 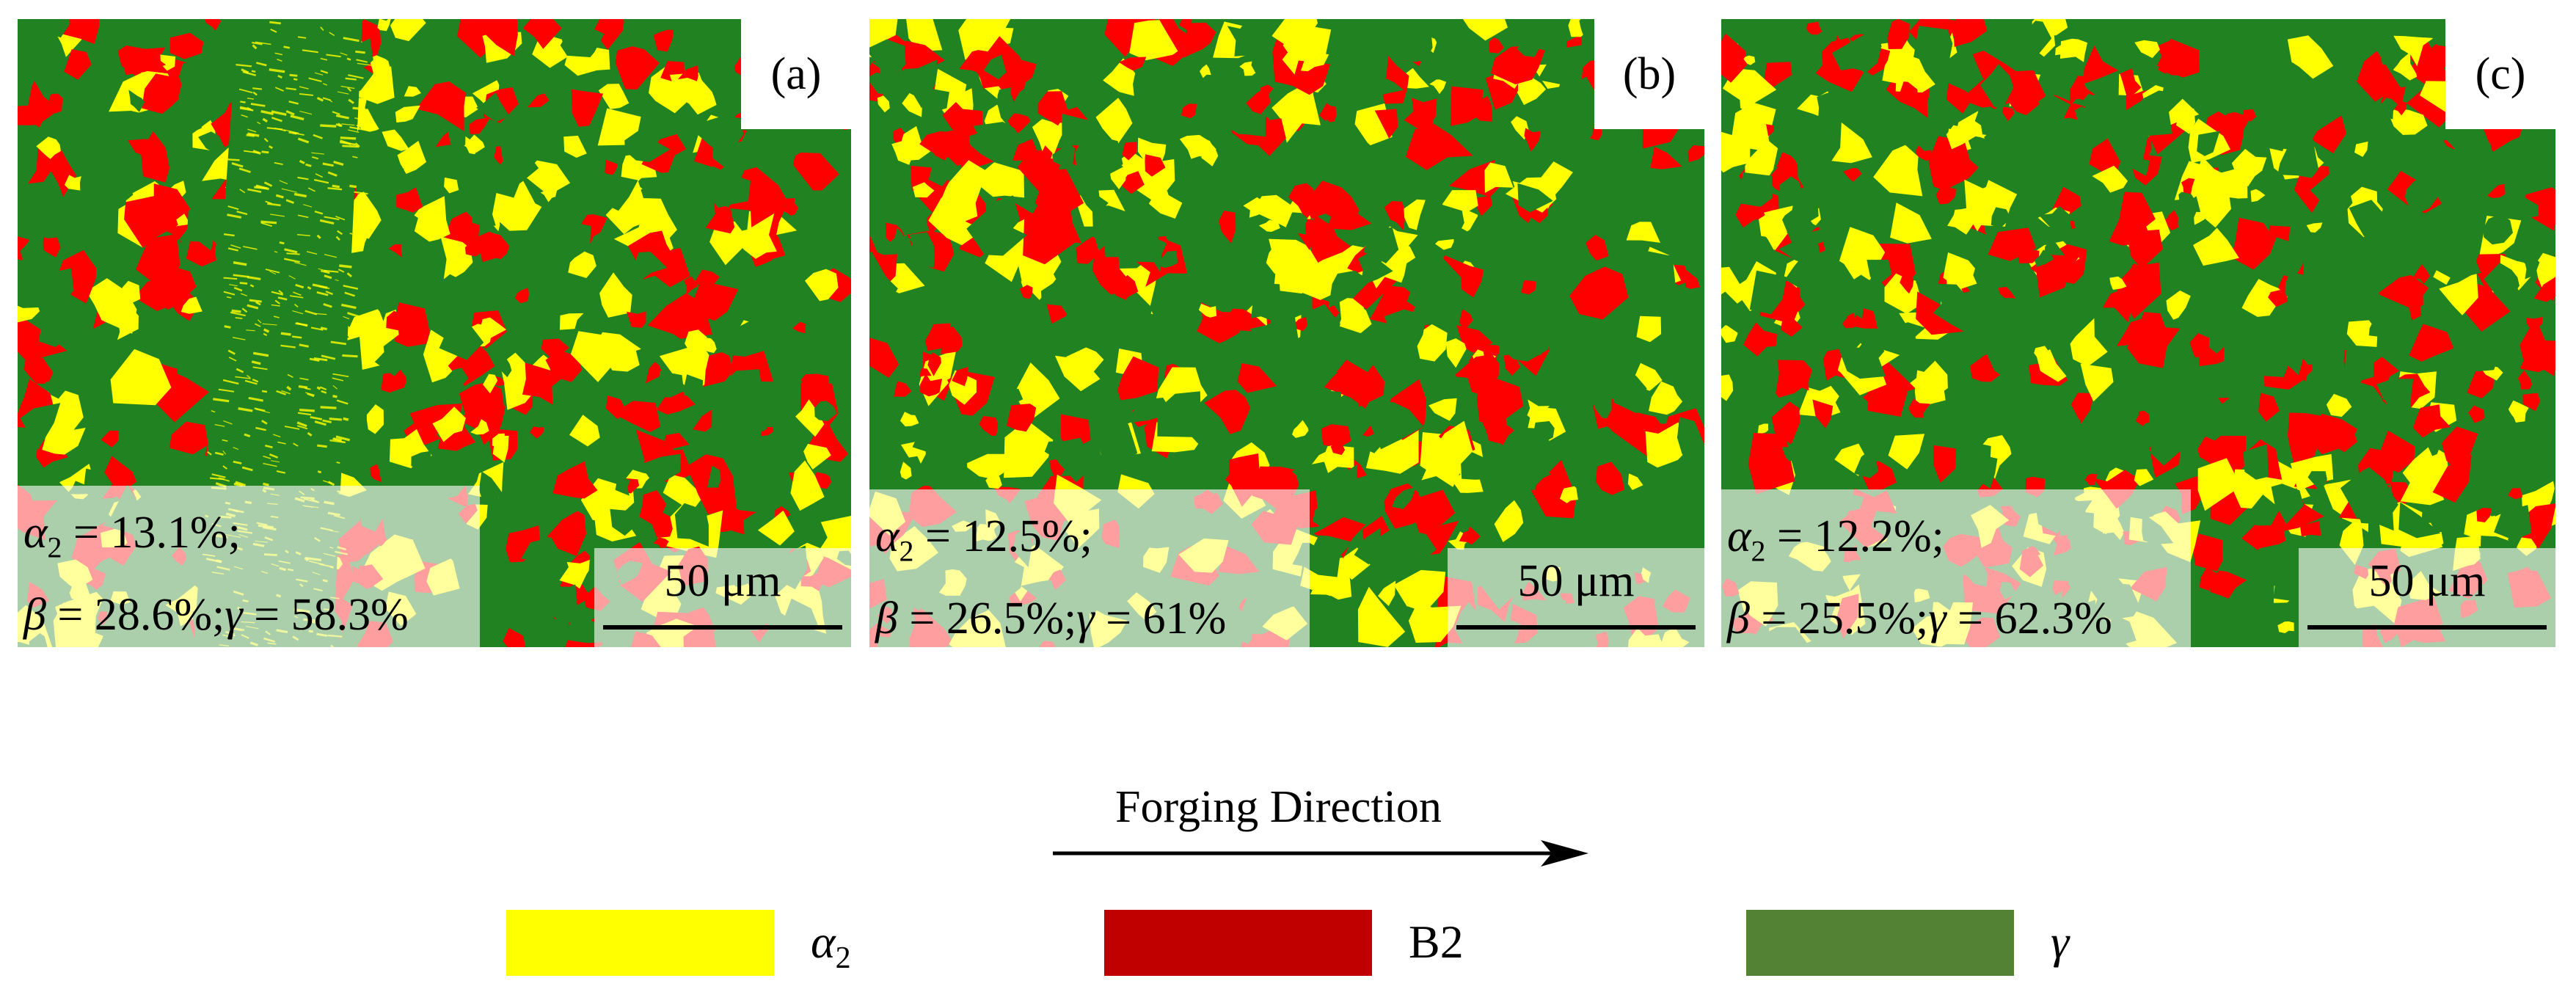 What do you see at coordinates (249, 566) in the screenshot?
I see `phase-fractions-a: α2 = 13.1%; β = 28.6%;γ = 58.3%` at bounding box center [249, 566].